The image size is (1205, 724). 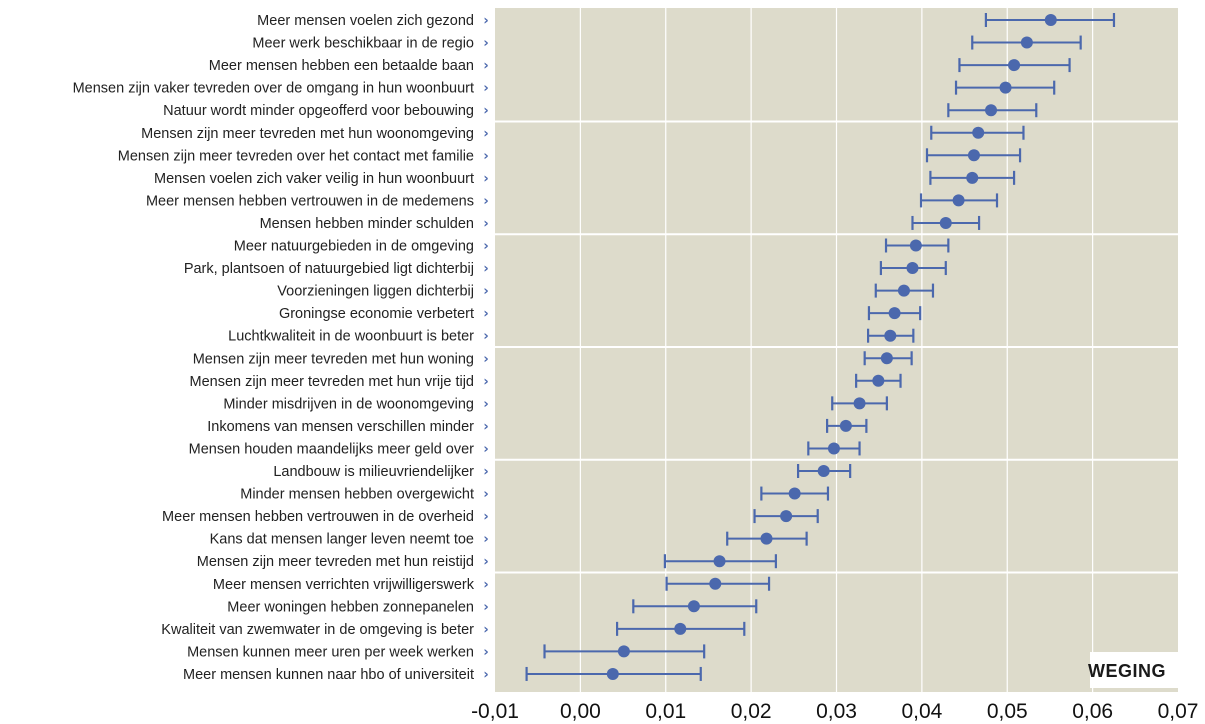 I want to click on x-tick-label: 0,03, so click(x=836, y=711).